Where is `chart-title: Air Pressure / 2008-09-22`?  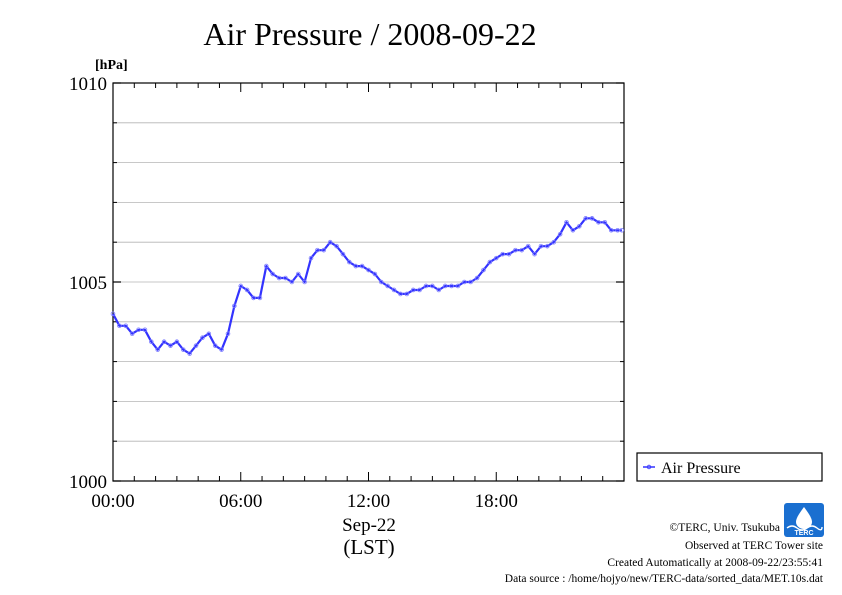 chart-title: Air Pressure / 2008-09-22 is located at coordinates (369, 34).